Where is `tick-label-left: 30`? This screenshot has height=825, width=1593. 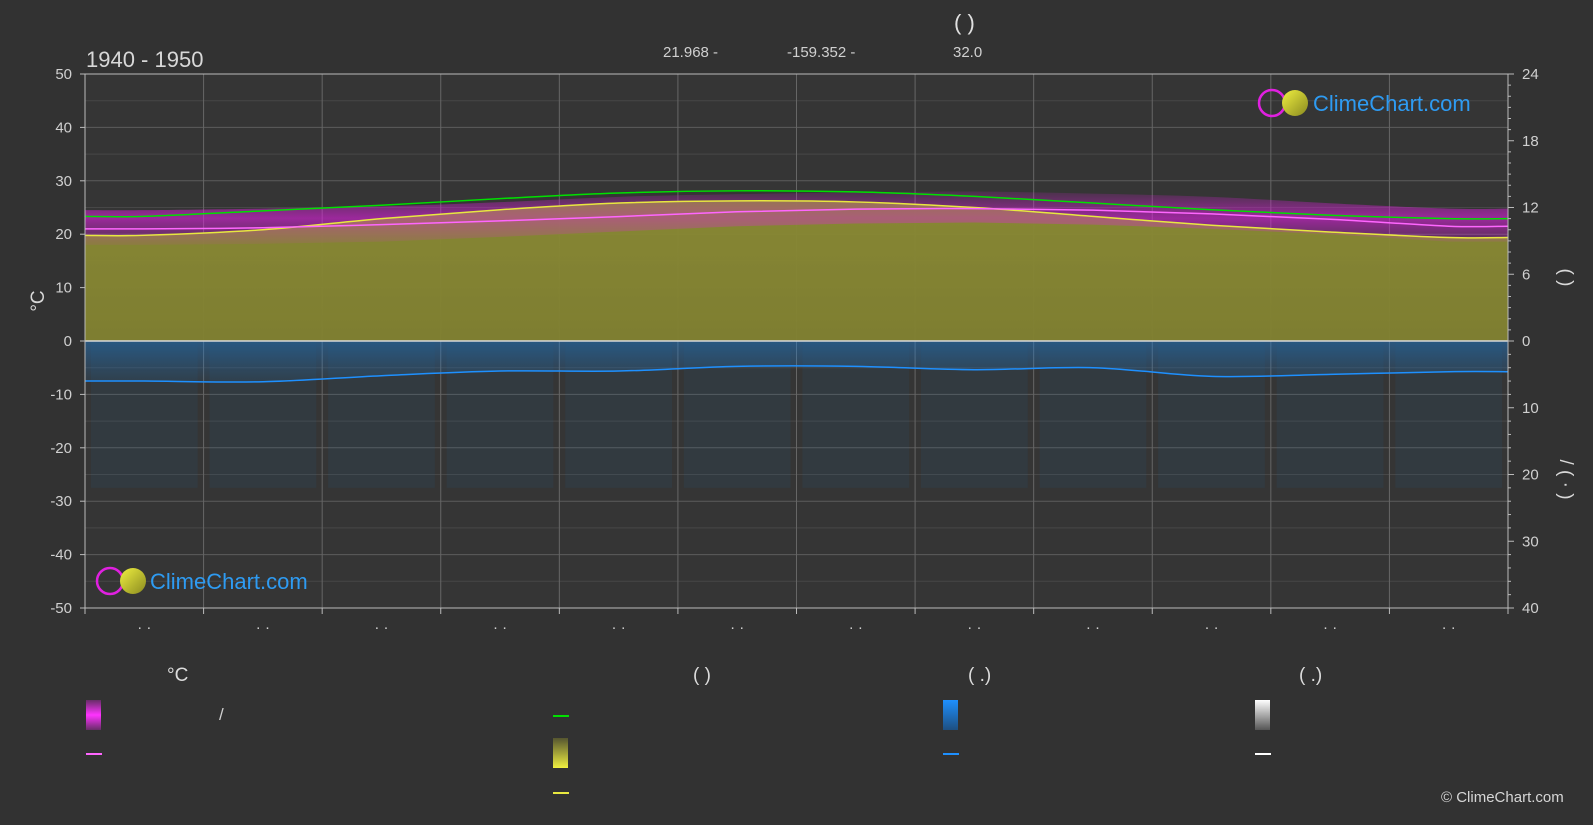 tick-label-left: 30 is located at coordinates (63, 181).